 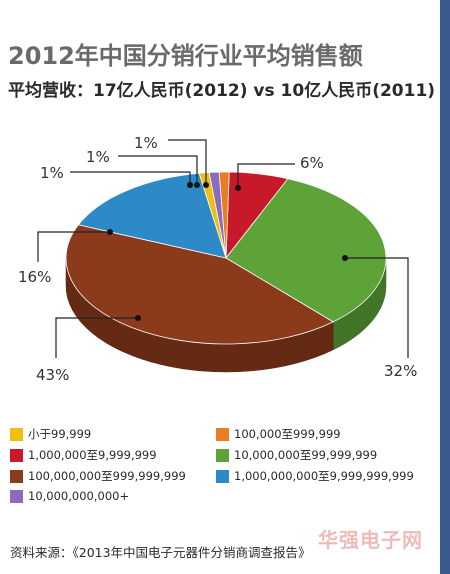 I want to click on chart-source: 资料来源：《2013年中国电子元器件分销商调查报告》, so click(x=160, y=552).